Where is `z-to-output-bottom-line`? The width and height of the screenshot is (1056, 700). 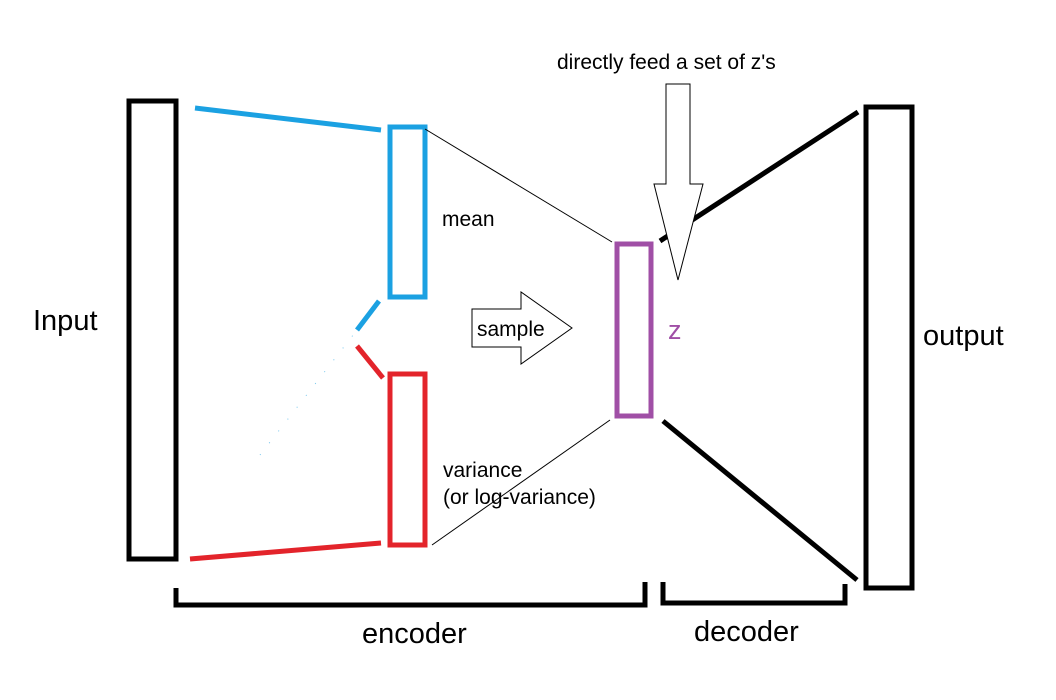 z-to-output-bottom-line is located at coordinates (760, 500).